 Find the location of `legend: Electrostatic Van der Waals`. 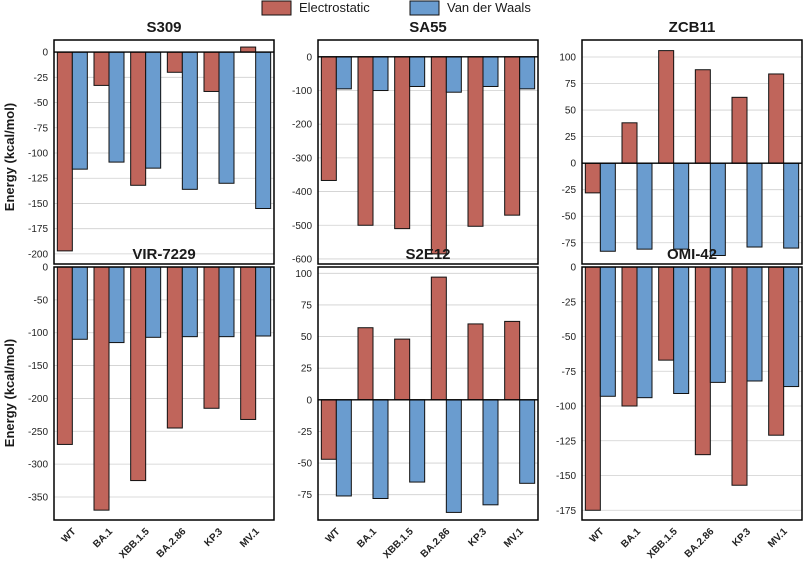

legend: Electrostatic Van der Waals is located at coordinates (396, 8).